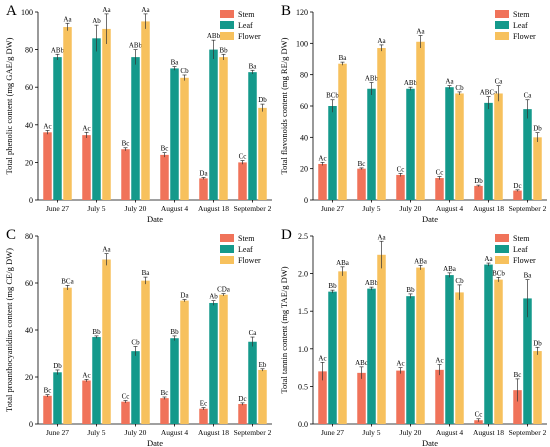 This screenshot has width=550, height=447. What do you see at coordinates (227, 14) in the screenshot?
I see `legend-swatch-stem` at bounding box center [227, 14].